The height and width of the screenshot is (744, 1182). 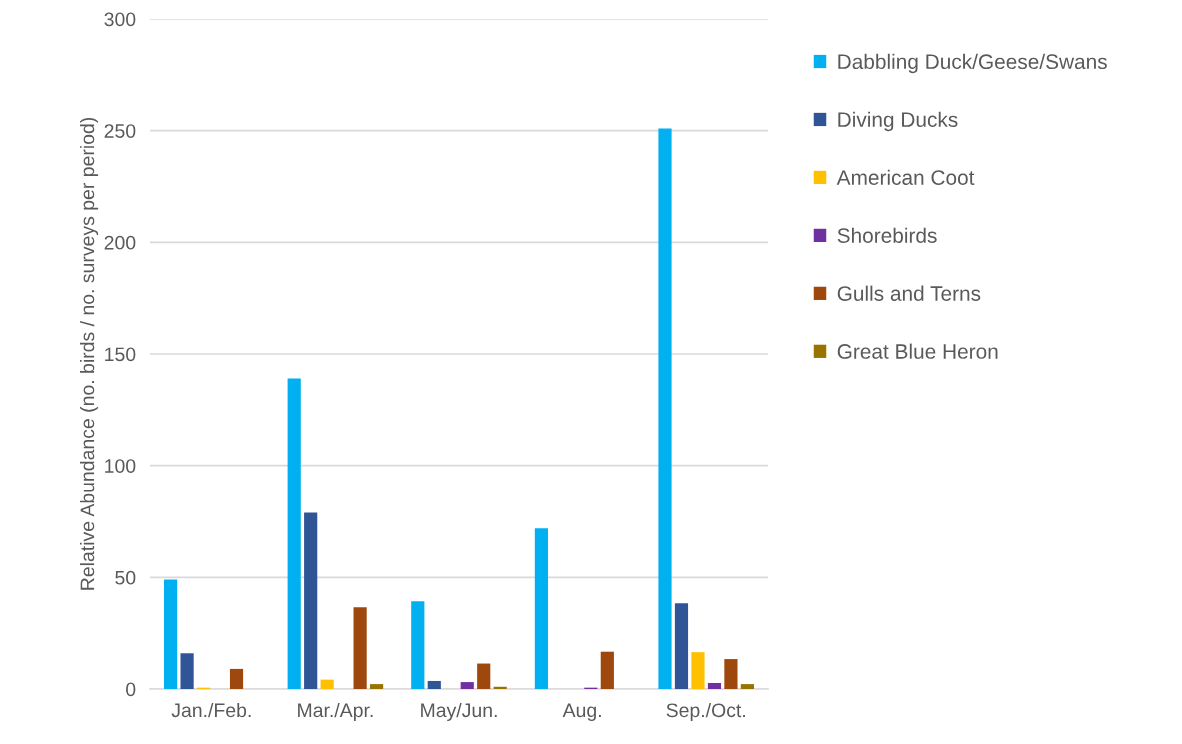 I want to click on y-tick-label: 200, so click(x=120, y=242).